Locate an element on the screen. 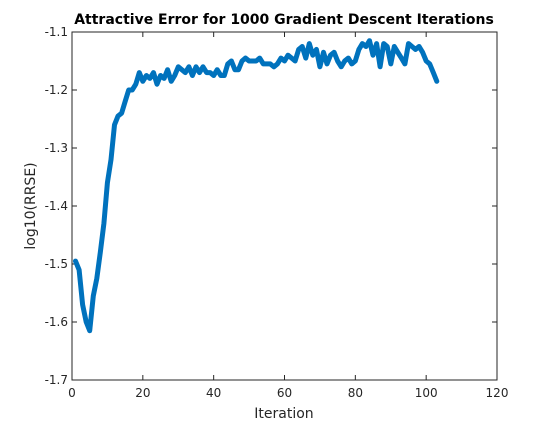  y-tick-label: -1.2 is located at coordinates (56, 90).